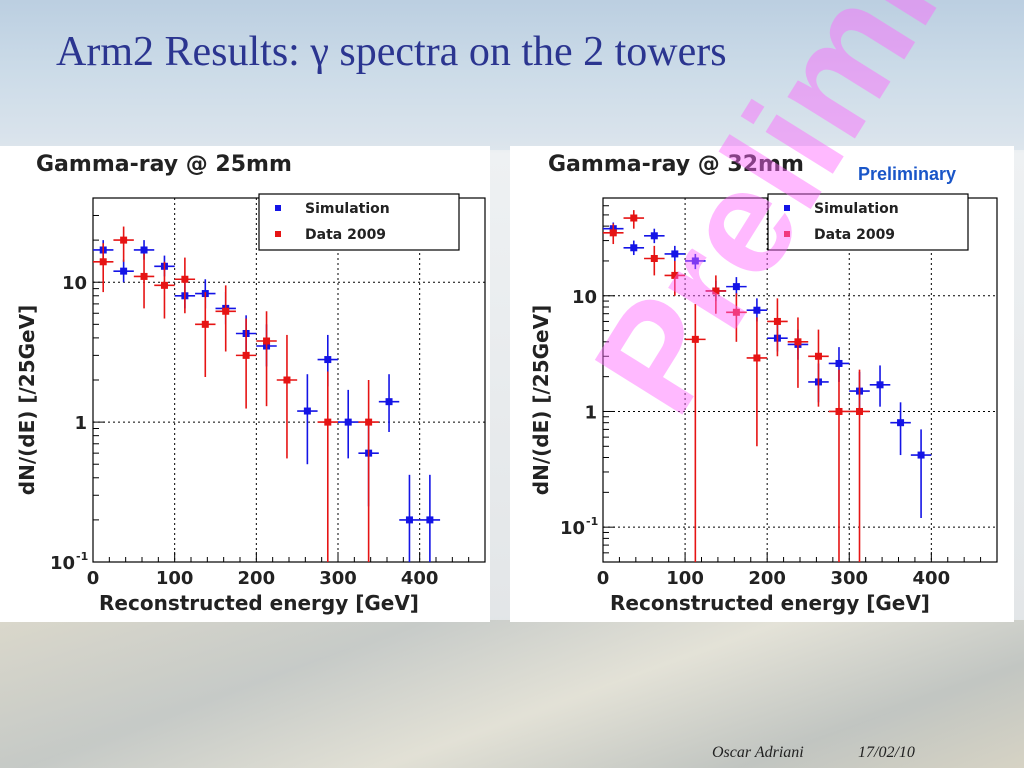  What do you see at coordinates (907, 174) in the screenshot?
I see `preliminary-label: Preliminary` at bounding box center [907, 174].